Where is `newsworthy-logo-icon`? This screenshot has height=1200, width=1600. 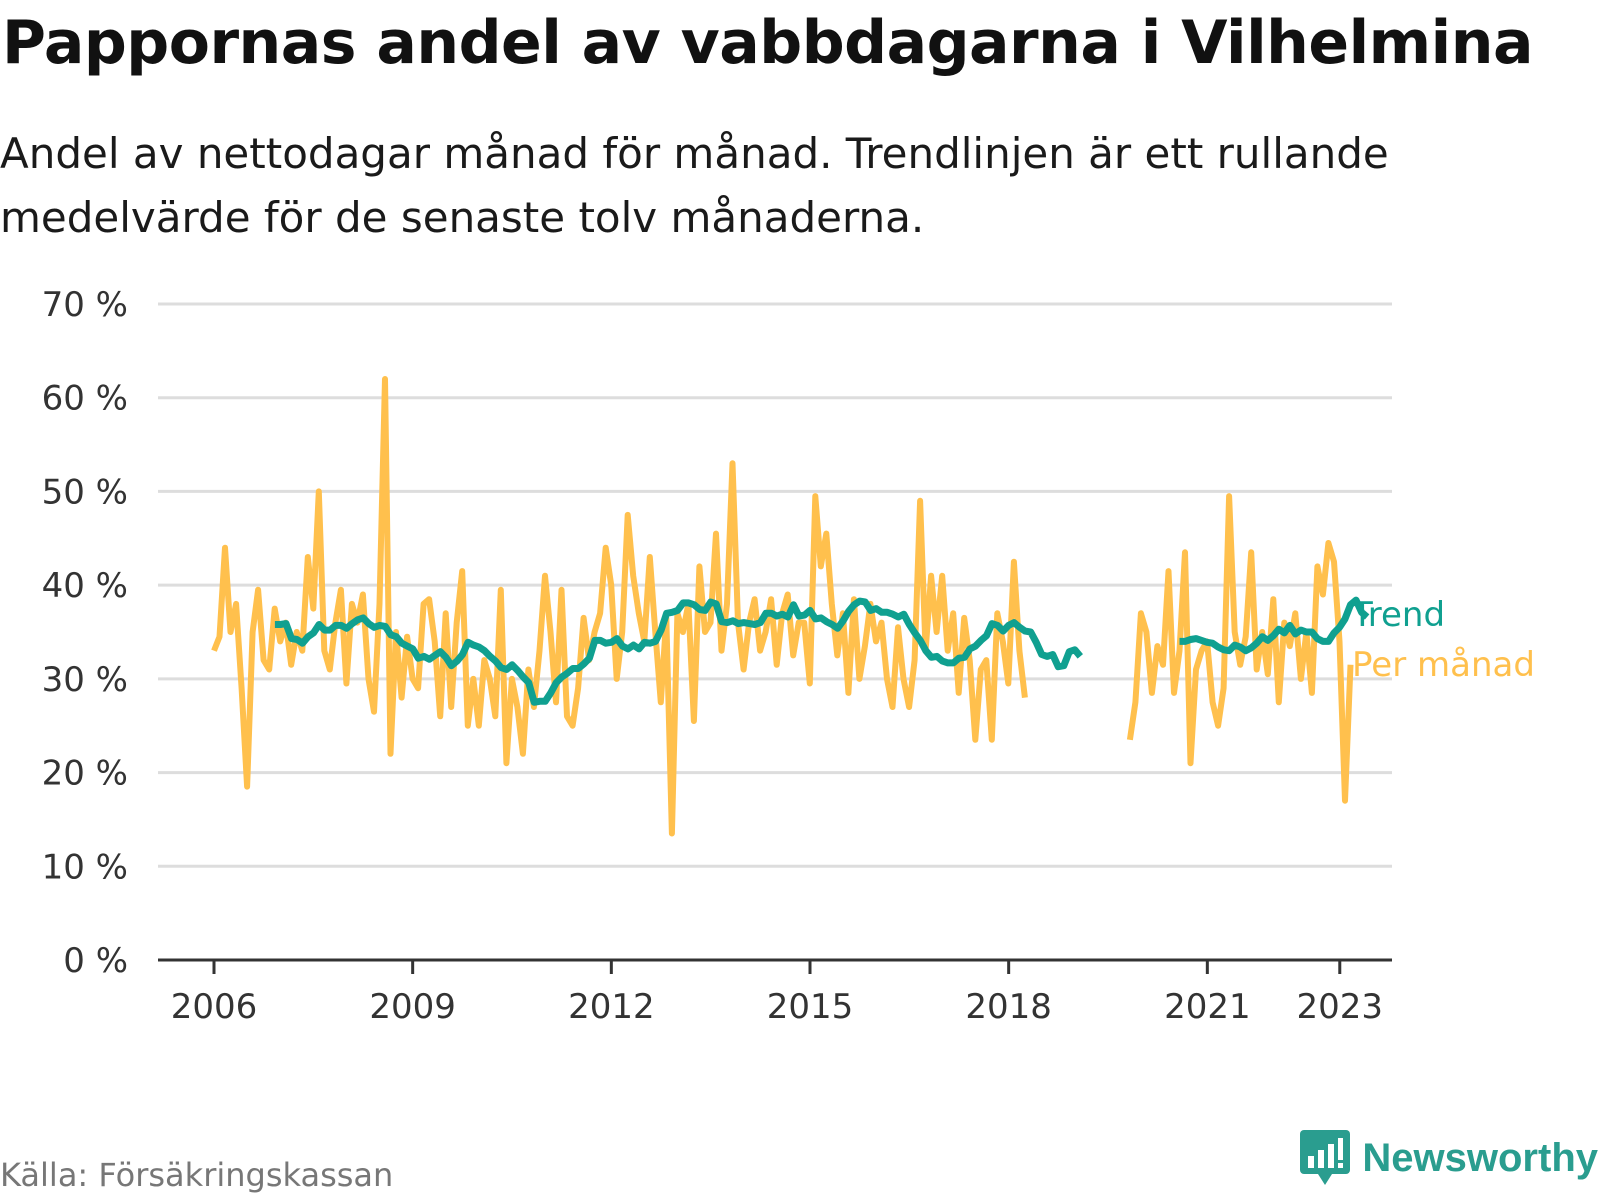 newsworthy-logo-icon is located at coordinates (1325, 1157).